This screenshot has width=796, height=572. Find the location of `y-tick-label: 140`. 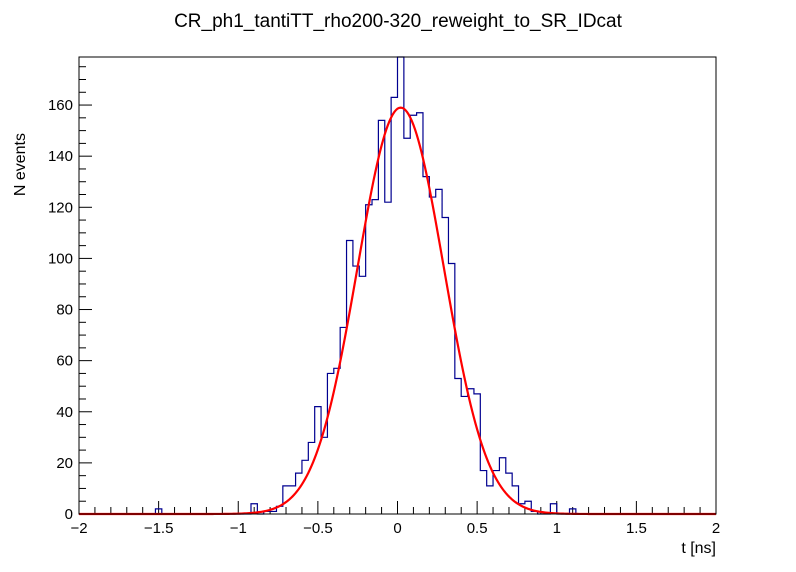

y-tick-label: 140 is located at coordinates (60, 156).